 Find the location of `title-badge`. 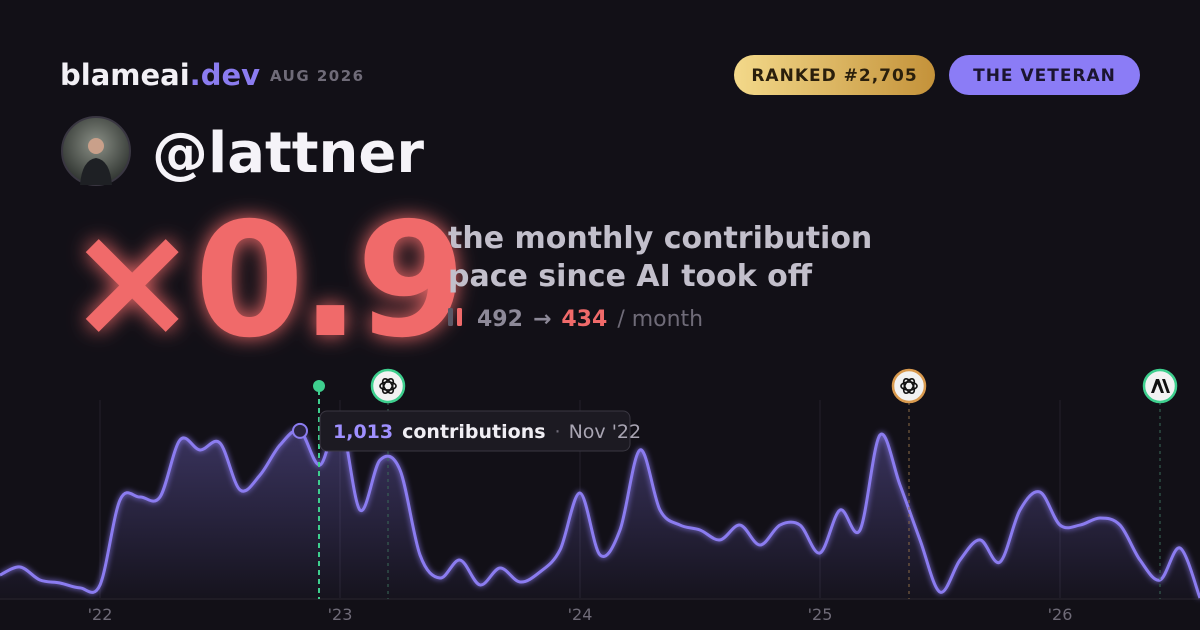

title-badge is located at coordinates (1044, 75).